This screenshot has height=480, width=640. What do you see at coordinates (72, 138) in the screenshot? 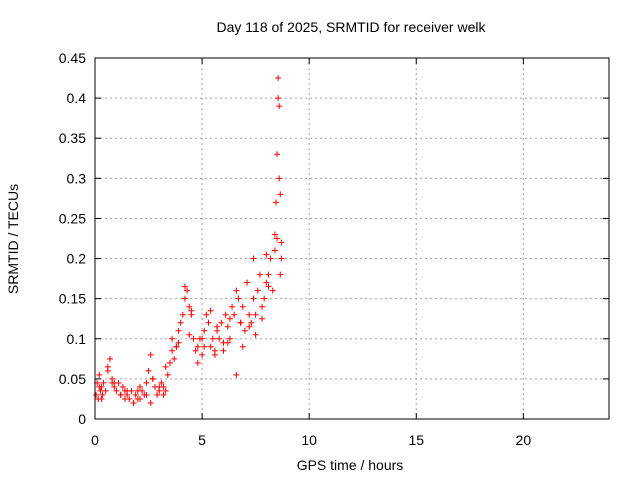
I see `y-tick-label: 0.35` at bounding box center [72, 138].